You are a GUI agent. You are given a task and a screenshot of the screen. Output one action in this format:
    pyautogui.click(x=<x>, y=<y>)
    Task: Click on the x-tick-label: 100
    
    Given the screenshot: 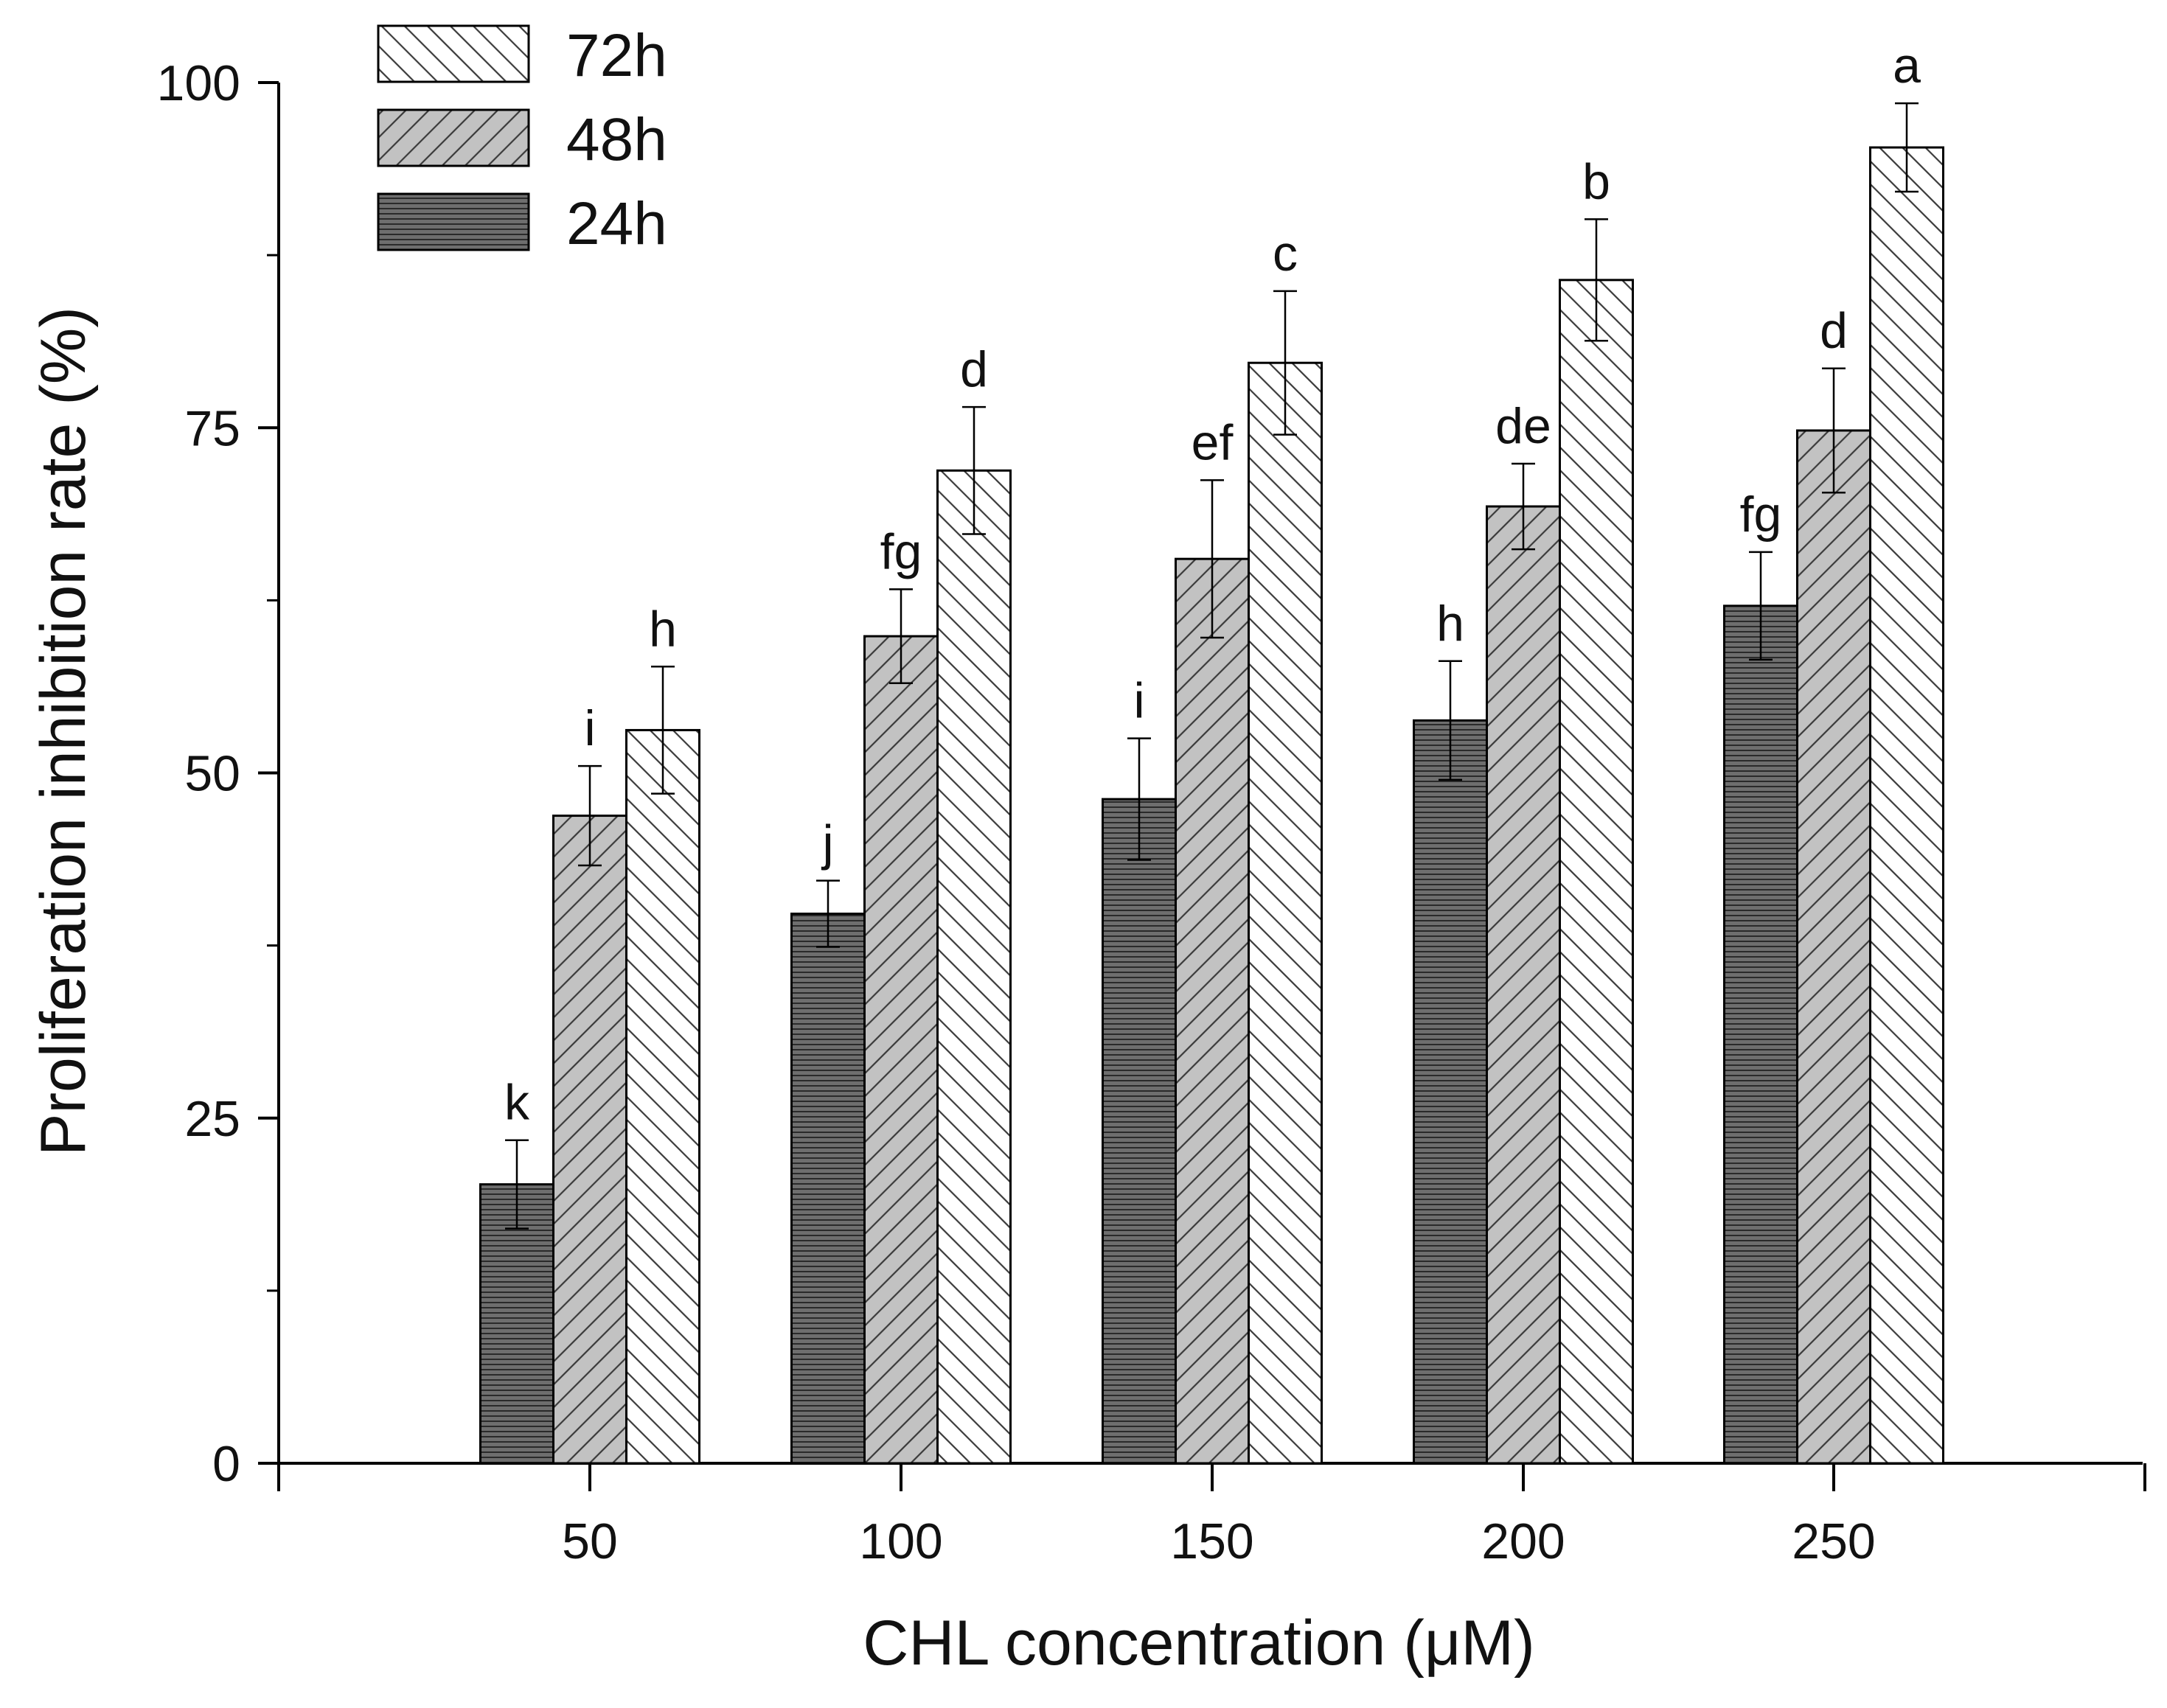 What is the action you would take?
    pyautogui.click(x=900, y=1541)
    